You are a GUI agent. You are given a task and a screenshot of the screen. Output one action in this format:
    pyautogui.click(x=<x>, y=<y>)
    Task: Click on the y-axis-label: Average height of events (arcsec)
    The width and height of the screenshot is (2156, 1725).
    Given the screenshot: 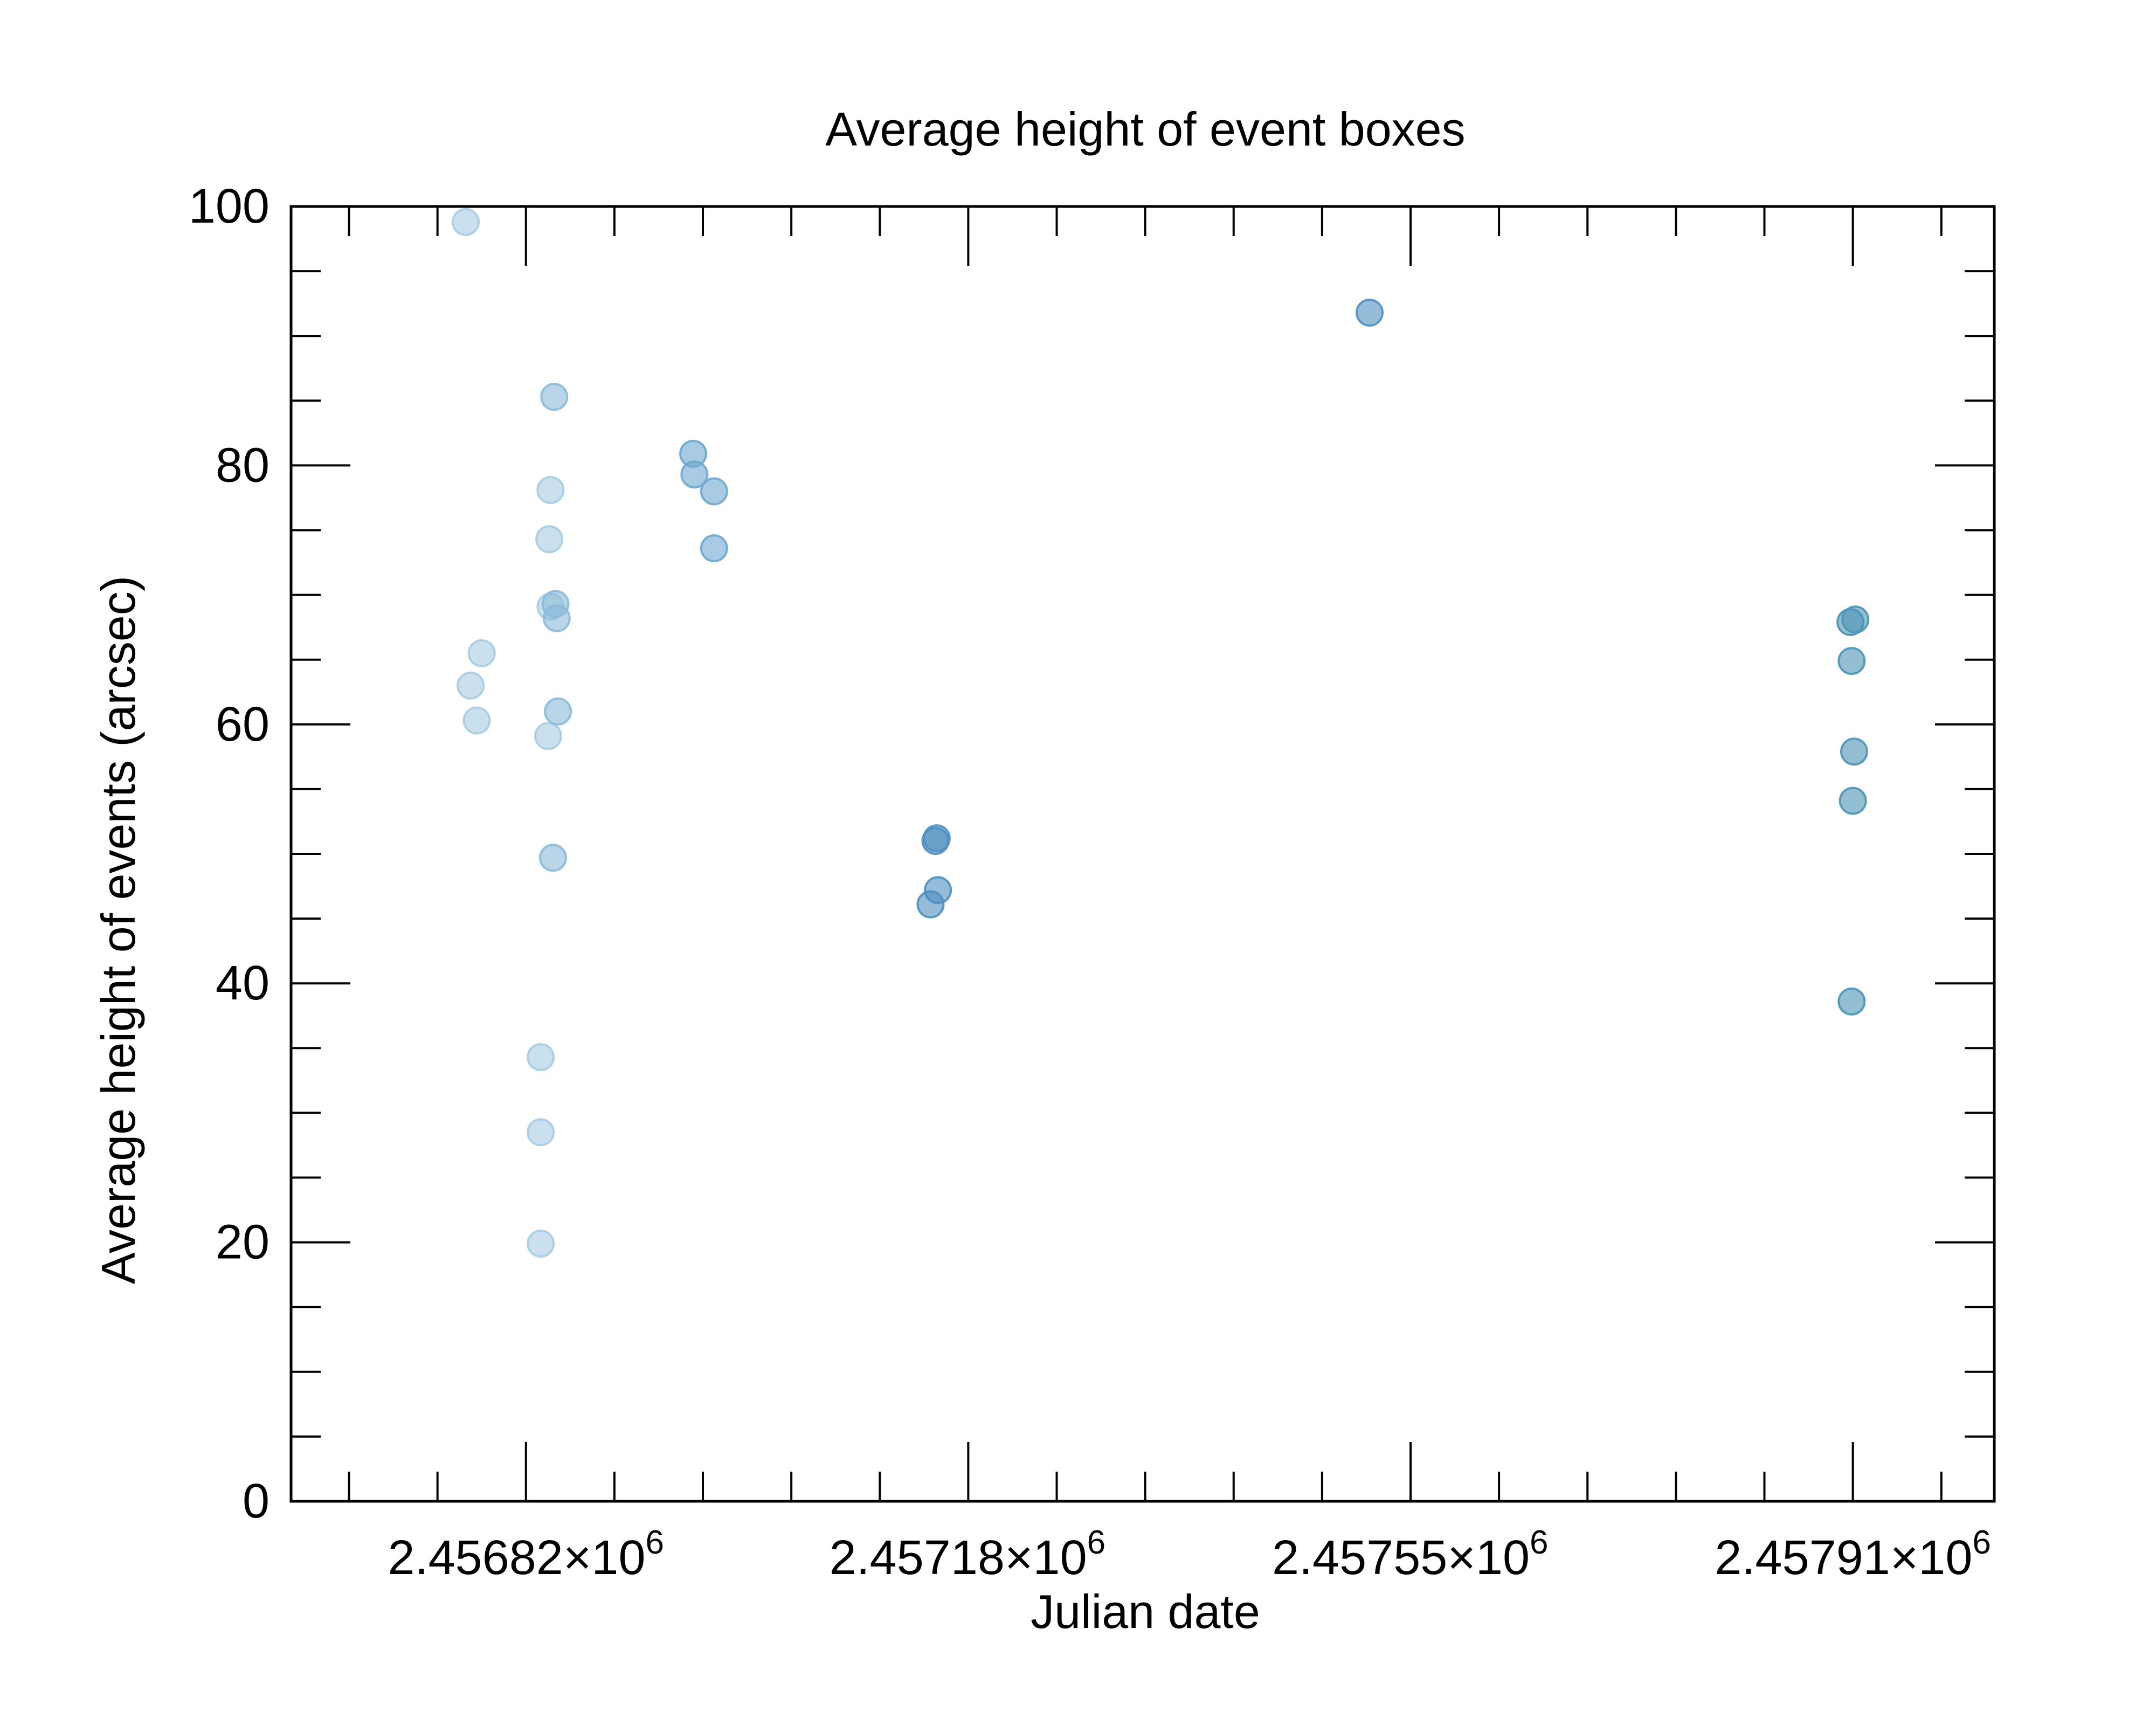 What is the action you would take?
    pyautogui.click(x=119, y=930)
    